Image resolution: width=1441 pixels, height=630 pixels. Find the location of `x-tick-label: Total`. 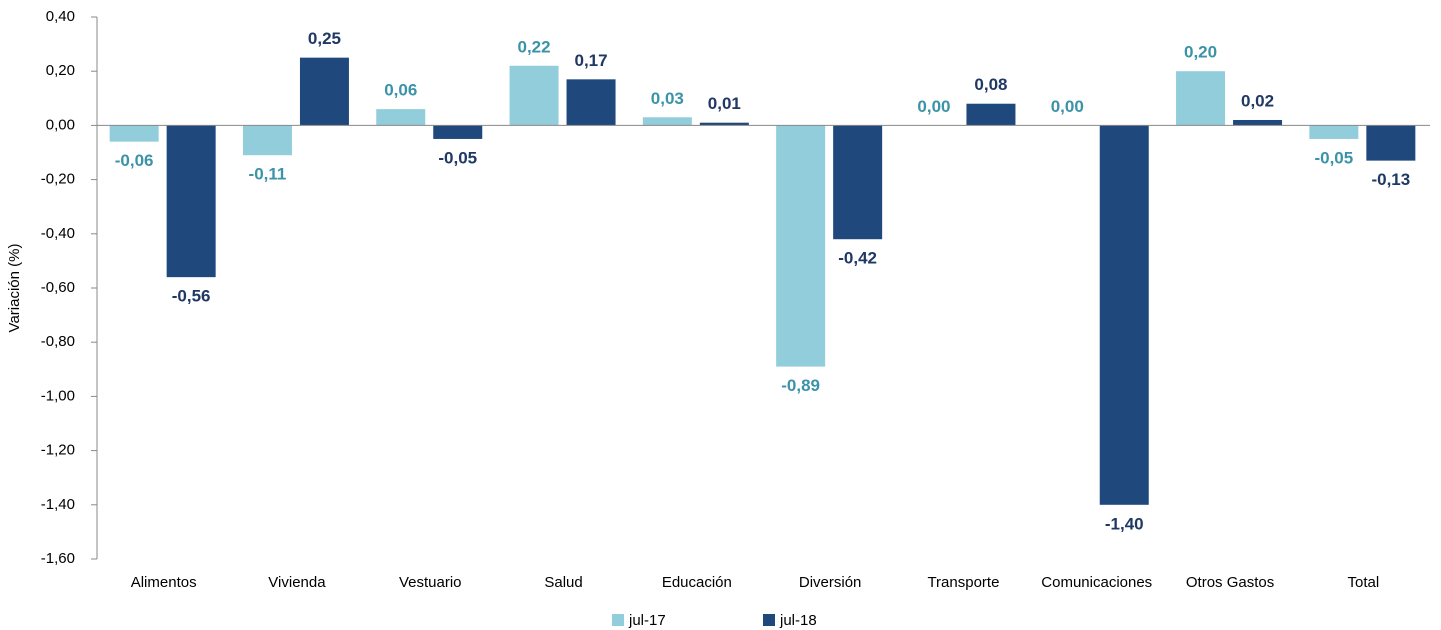

x-tick-label: Total is located at coordinates (1364, 582).